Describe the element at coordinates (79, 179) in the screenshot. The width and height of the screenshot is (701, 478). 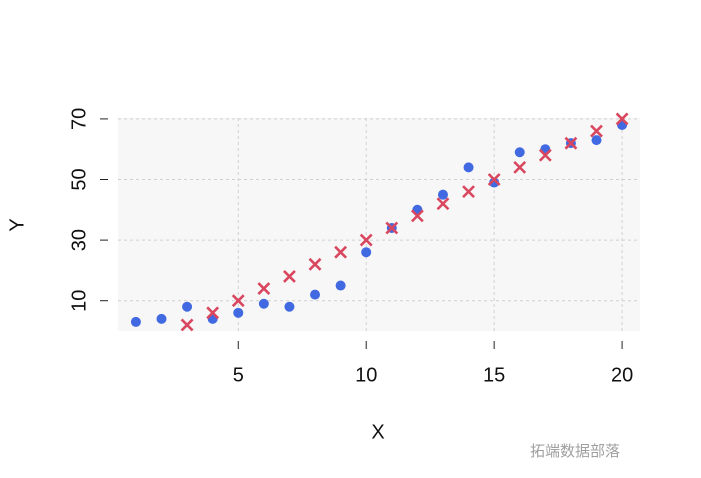
I see `y-tick-label: 50` at that location.